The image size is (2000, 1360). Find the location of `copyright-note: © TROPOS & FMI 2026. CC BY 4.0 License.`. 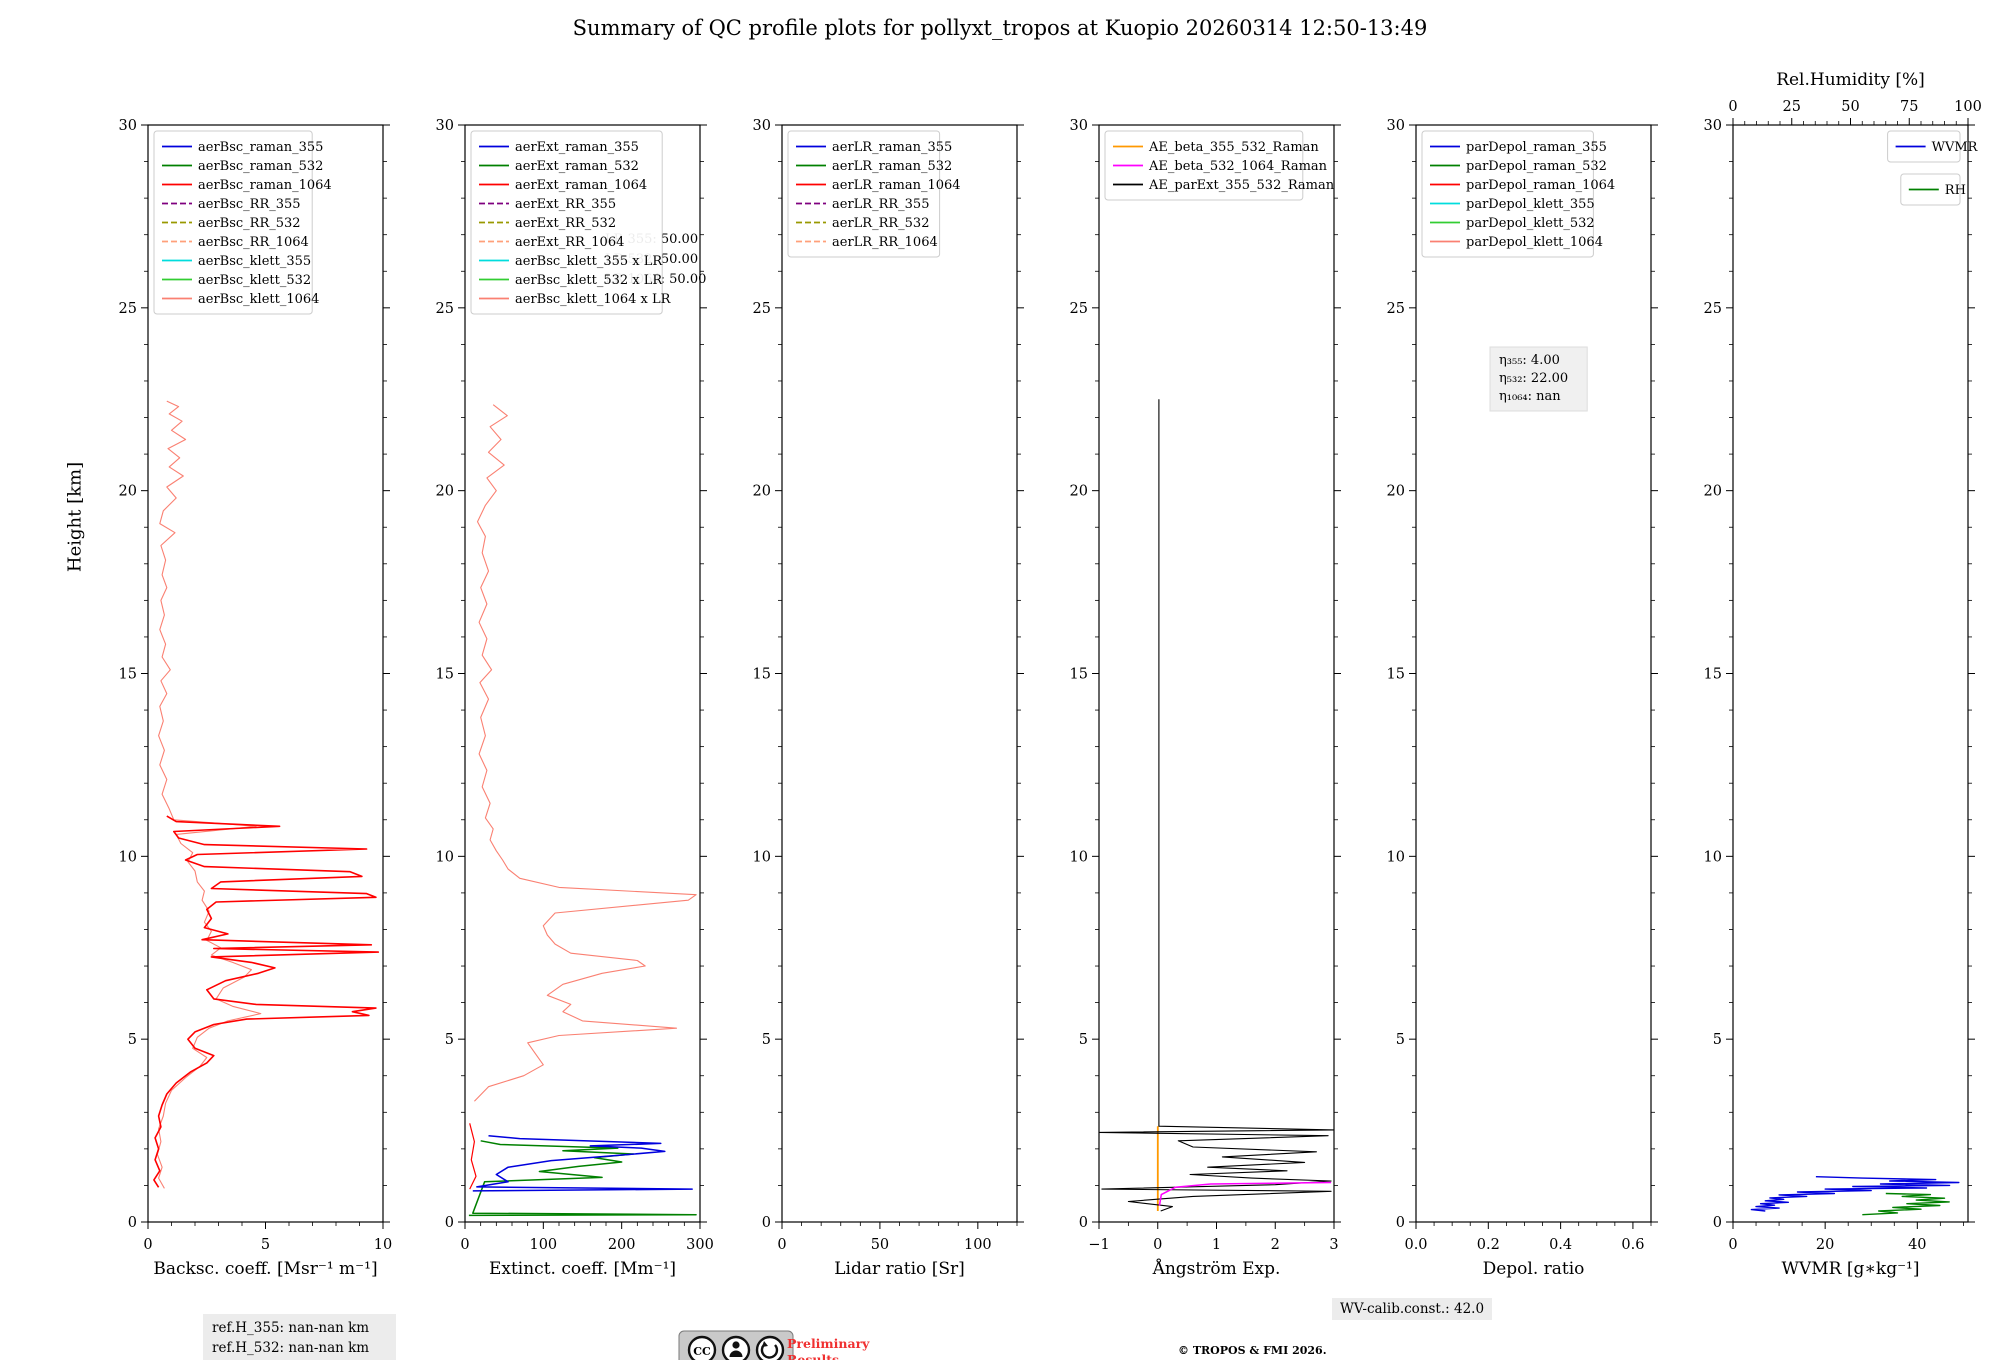

copyright-note: © TROPOS & FMI 2026. CC BY 4.0 License. is located at coordinates (1252, 1352).